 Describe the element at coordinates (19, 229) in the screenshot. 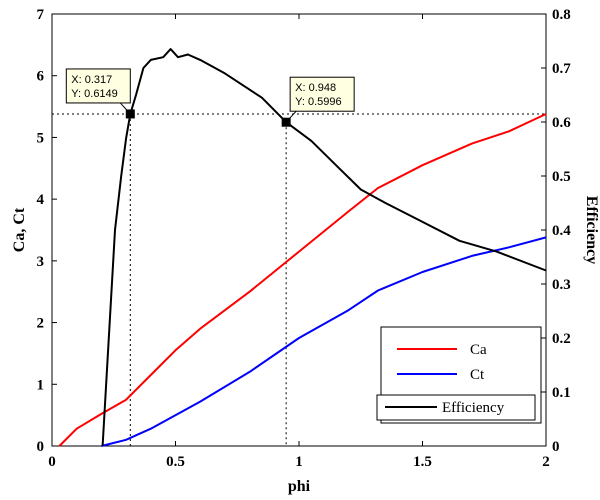

I see `y-axis-left-label: Ca, Ct` at that location.